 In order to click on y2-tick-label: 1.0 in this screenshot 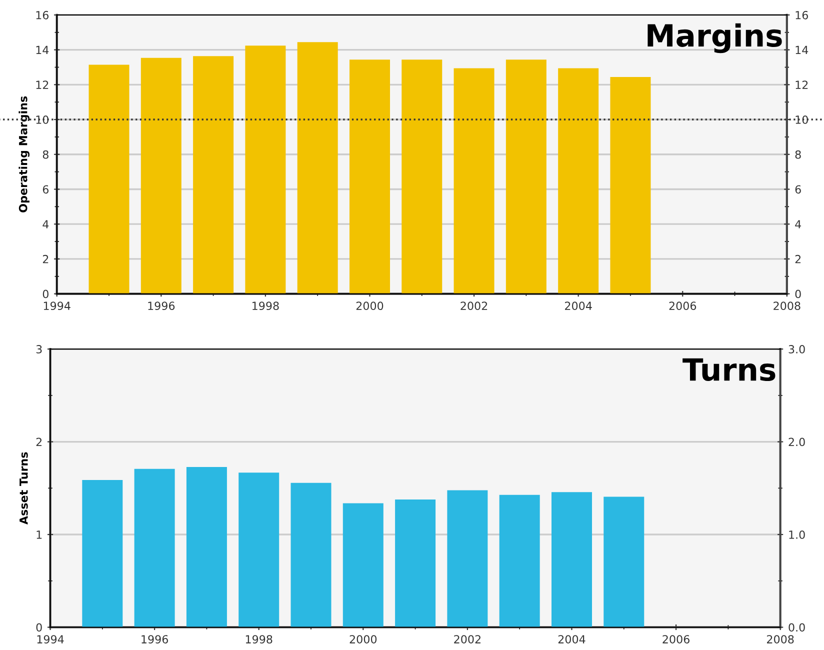, I will do `click(797, 534)`.